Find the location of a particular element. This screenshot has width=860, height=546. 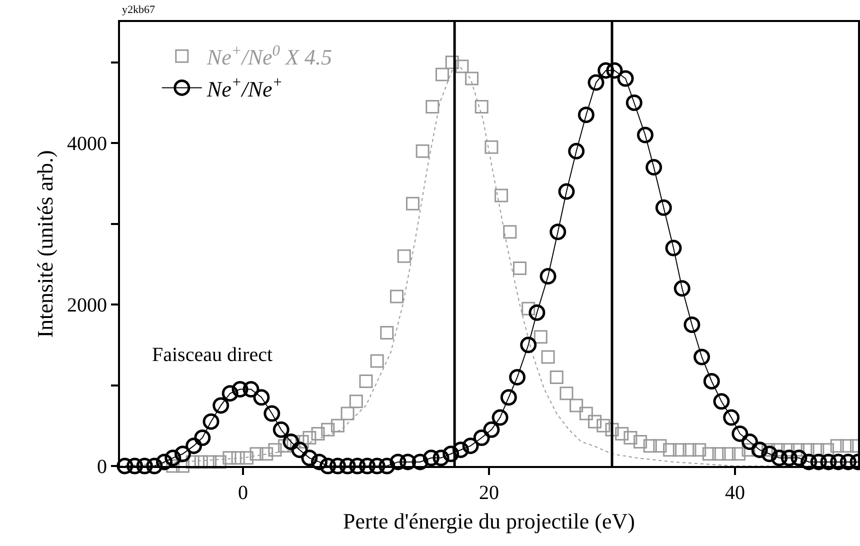

y-axis-title: Intensité (unités arb.) is located at coordinates (45, 244).